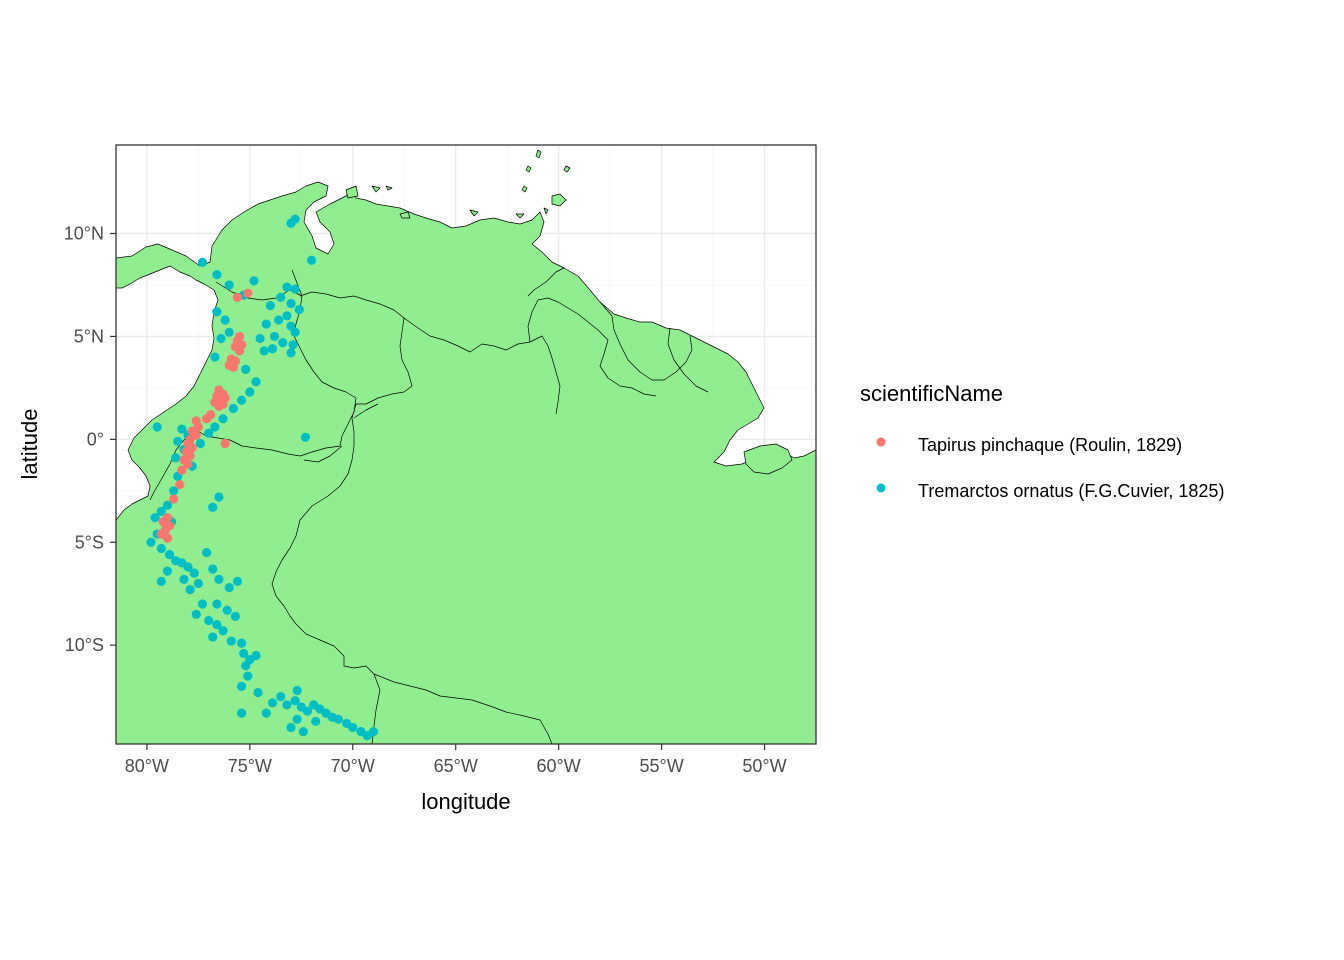  Describe the element at coordinates (764, 766) in the screenshot. I see `x-tick-label: 50°W` at that location.